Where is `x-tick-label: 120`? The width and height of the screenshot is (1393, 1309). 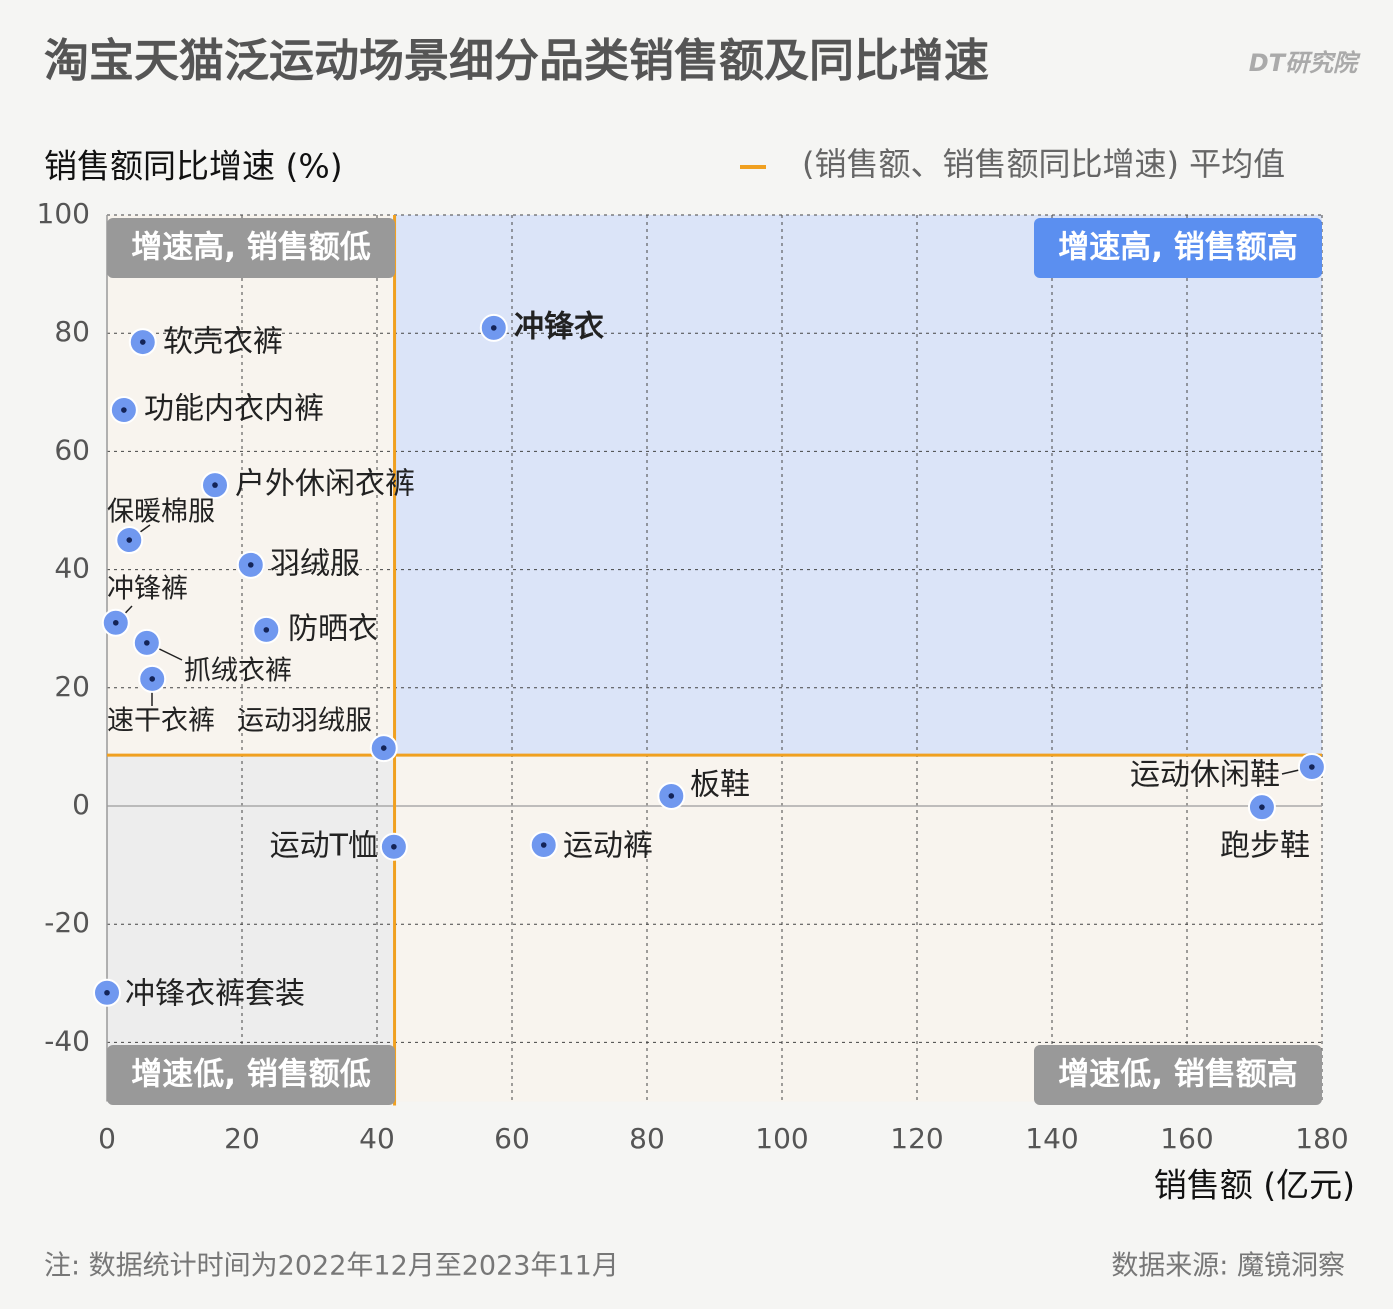 x-tick-label: 120 is located at coordinates (916, 1138).